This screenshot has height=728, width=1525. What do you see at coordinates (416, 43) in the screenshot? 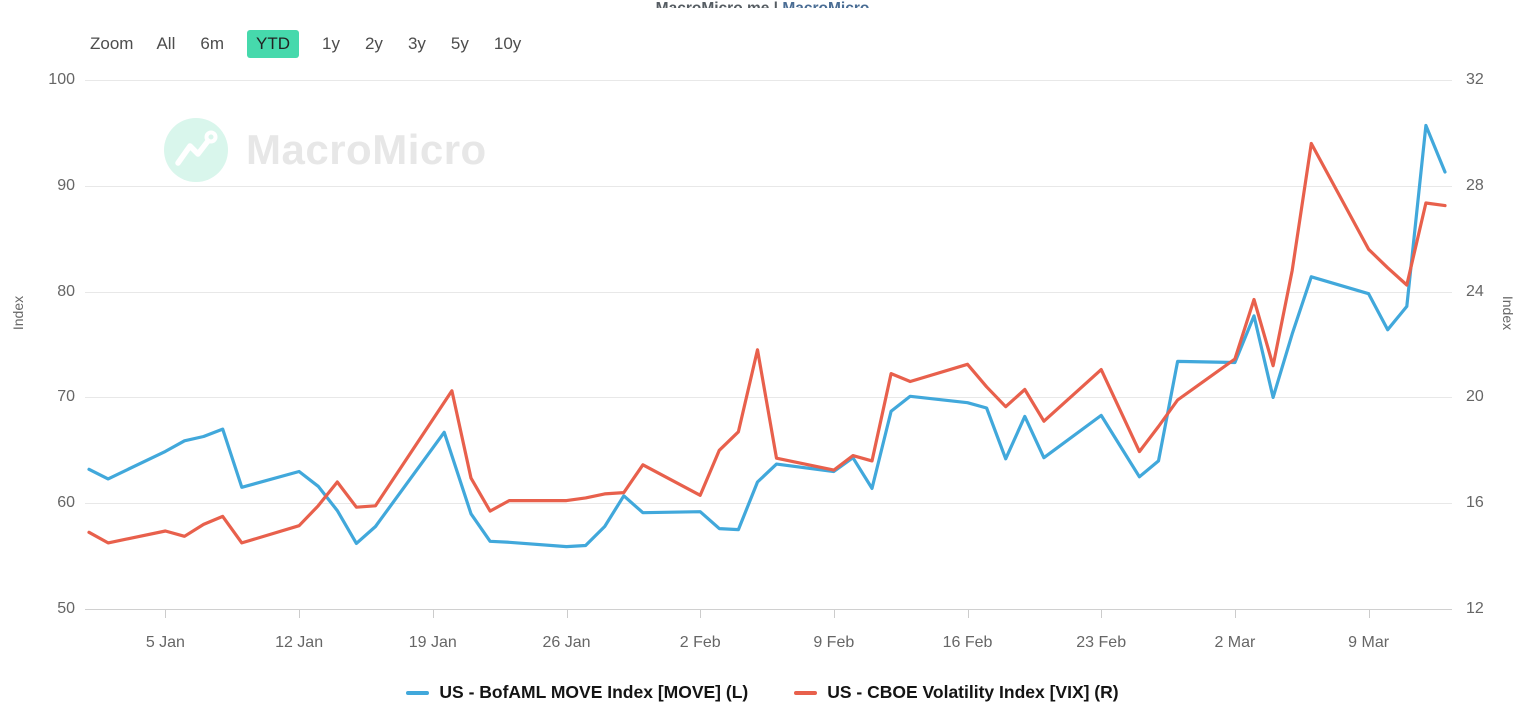
I see `range-button-3y: 3y` at bounding box center [416, 43].